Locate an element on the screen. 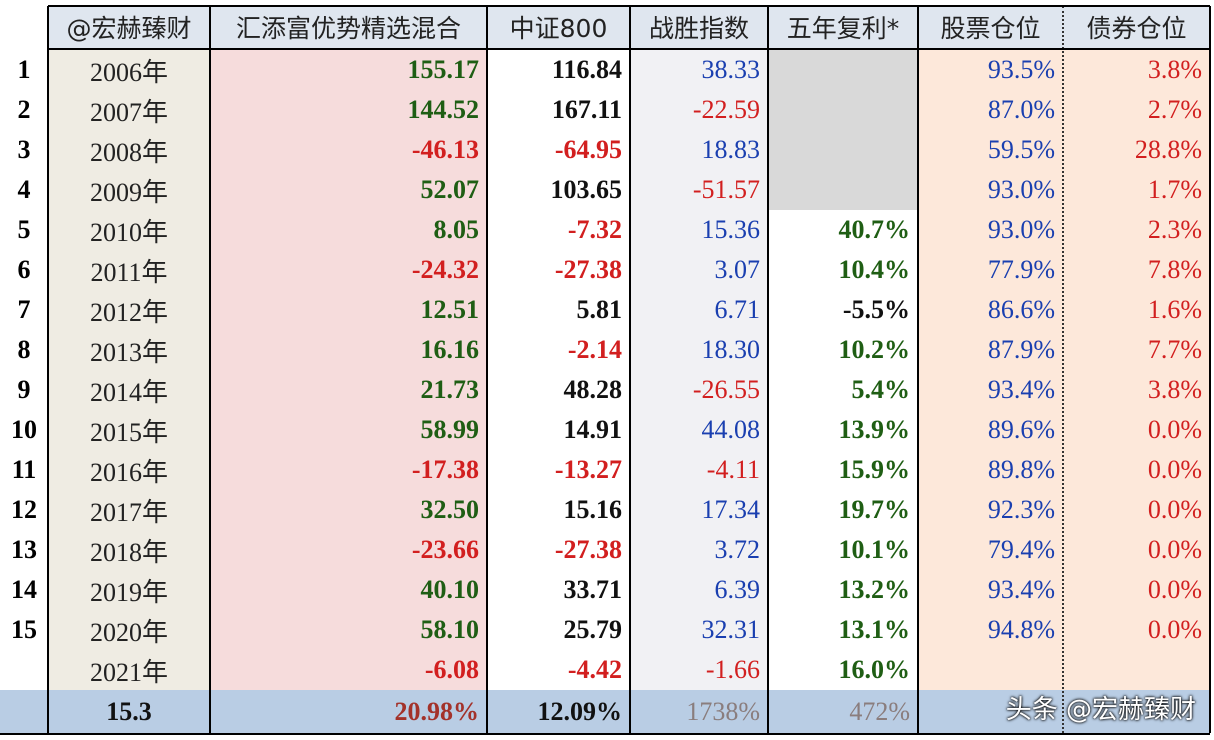  cell: 7.8% is located at coordinates (1136, 270).